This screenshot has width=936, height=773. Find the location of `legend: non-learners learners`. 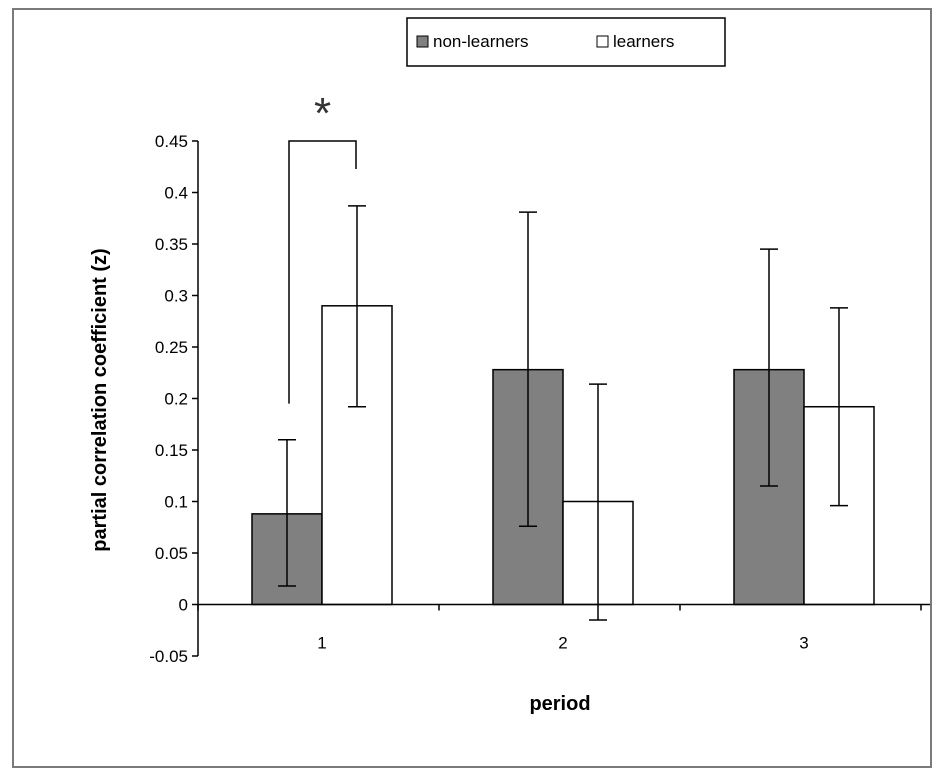

legend: non-learners learners is located at coordinates (566, 42).